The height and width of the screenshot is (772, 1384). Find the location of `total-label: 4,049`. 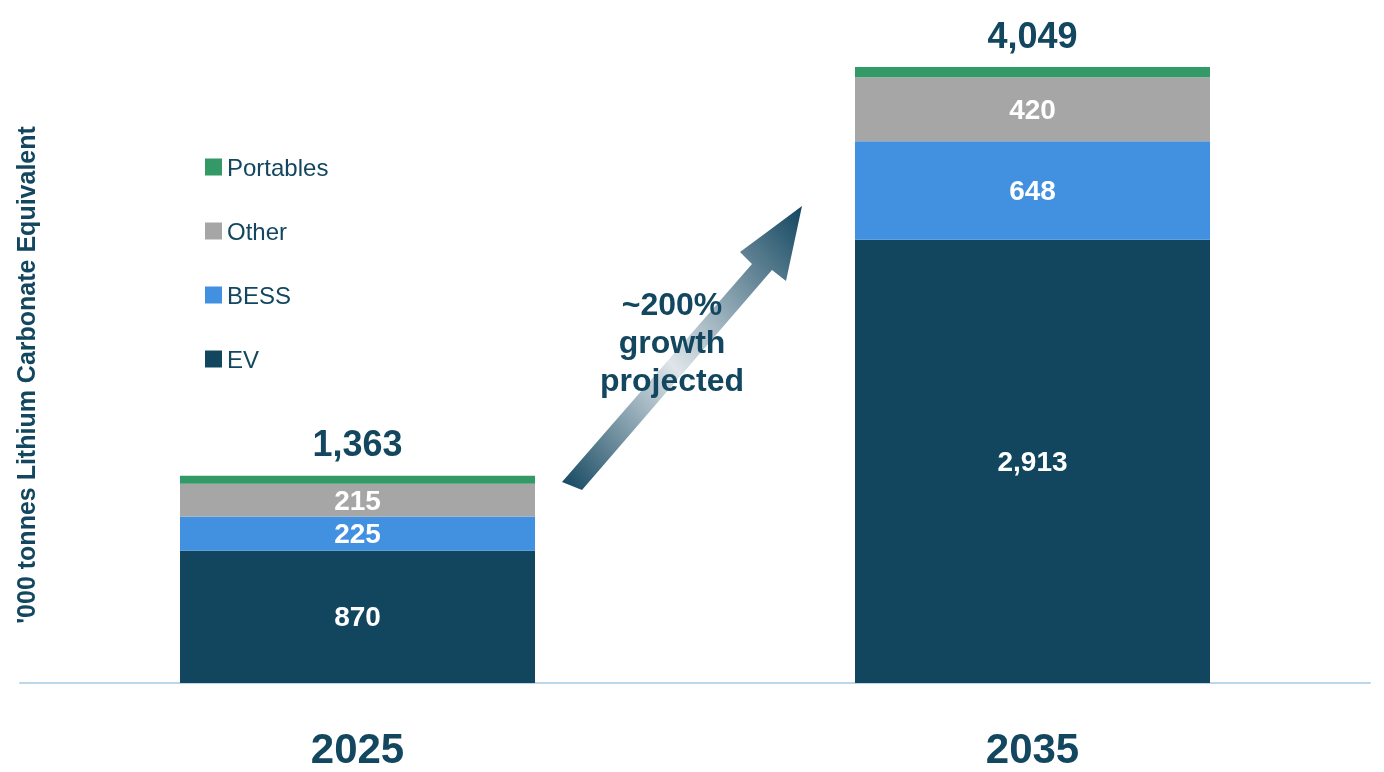

total-label: 4,049 is located at coordinates (1032, 35).